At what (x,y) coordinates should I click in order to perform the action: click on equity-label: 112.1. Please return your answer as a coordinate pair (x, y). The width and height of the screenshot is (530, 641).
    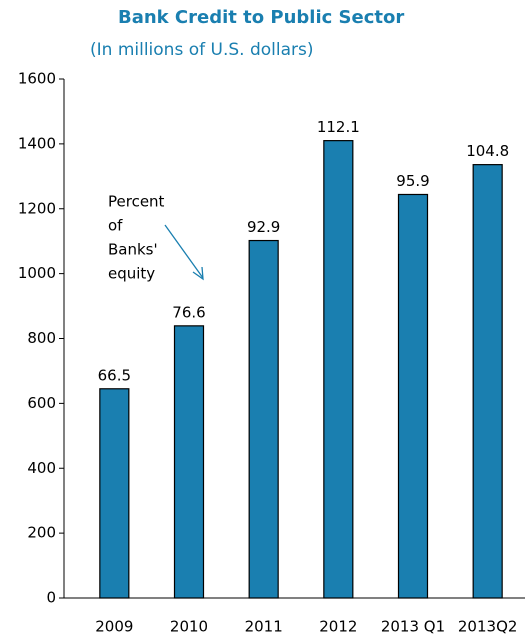
    Looking at the image, I should click on (338, 127).